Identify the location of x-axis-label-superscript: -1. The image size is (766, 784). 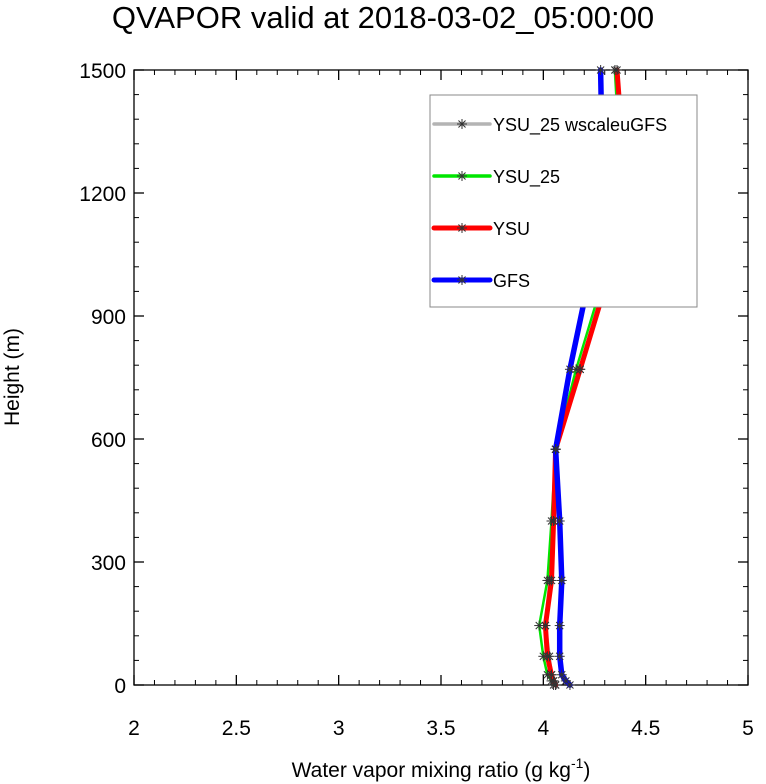
(577, 763).